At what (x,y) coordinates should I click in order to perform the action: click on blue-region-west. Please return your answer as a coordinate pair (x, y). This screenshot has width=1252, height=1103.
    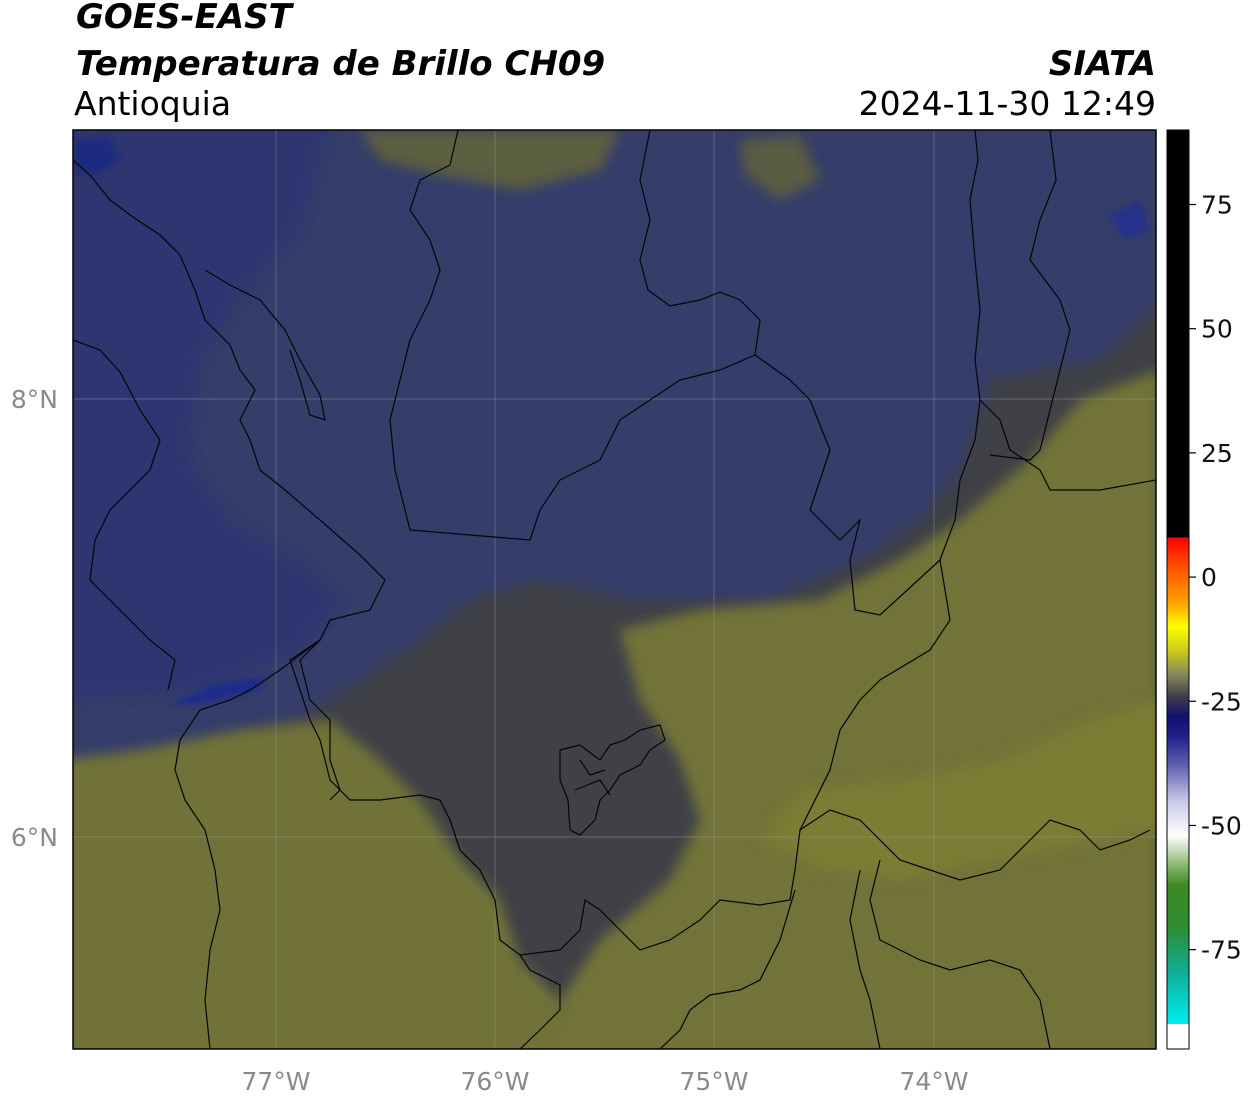
    Looking at the image, I should click on (206, 415).